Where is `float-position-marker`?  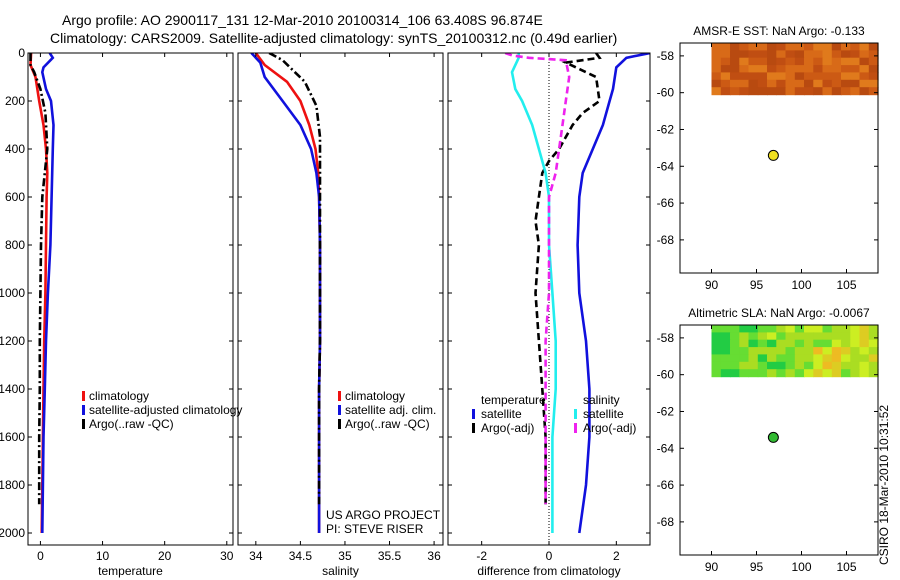
float-position-marker is located at coordinates (773, 155).